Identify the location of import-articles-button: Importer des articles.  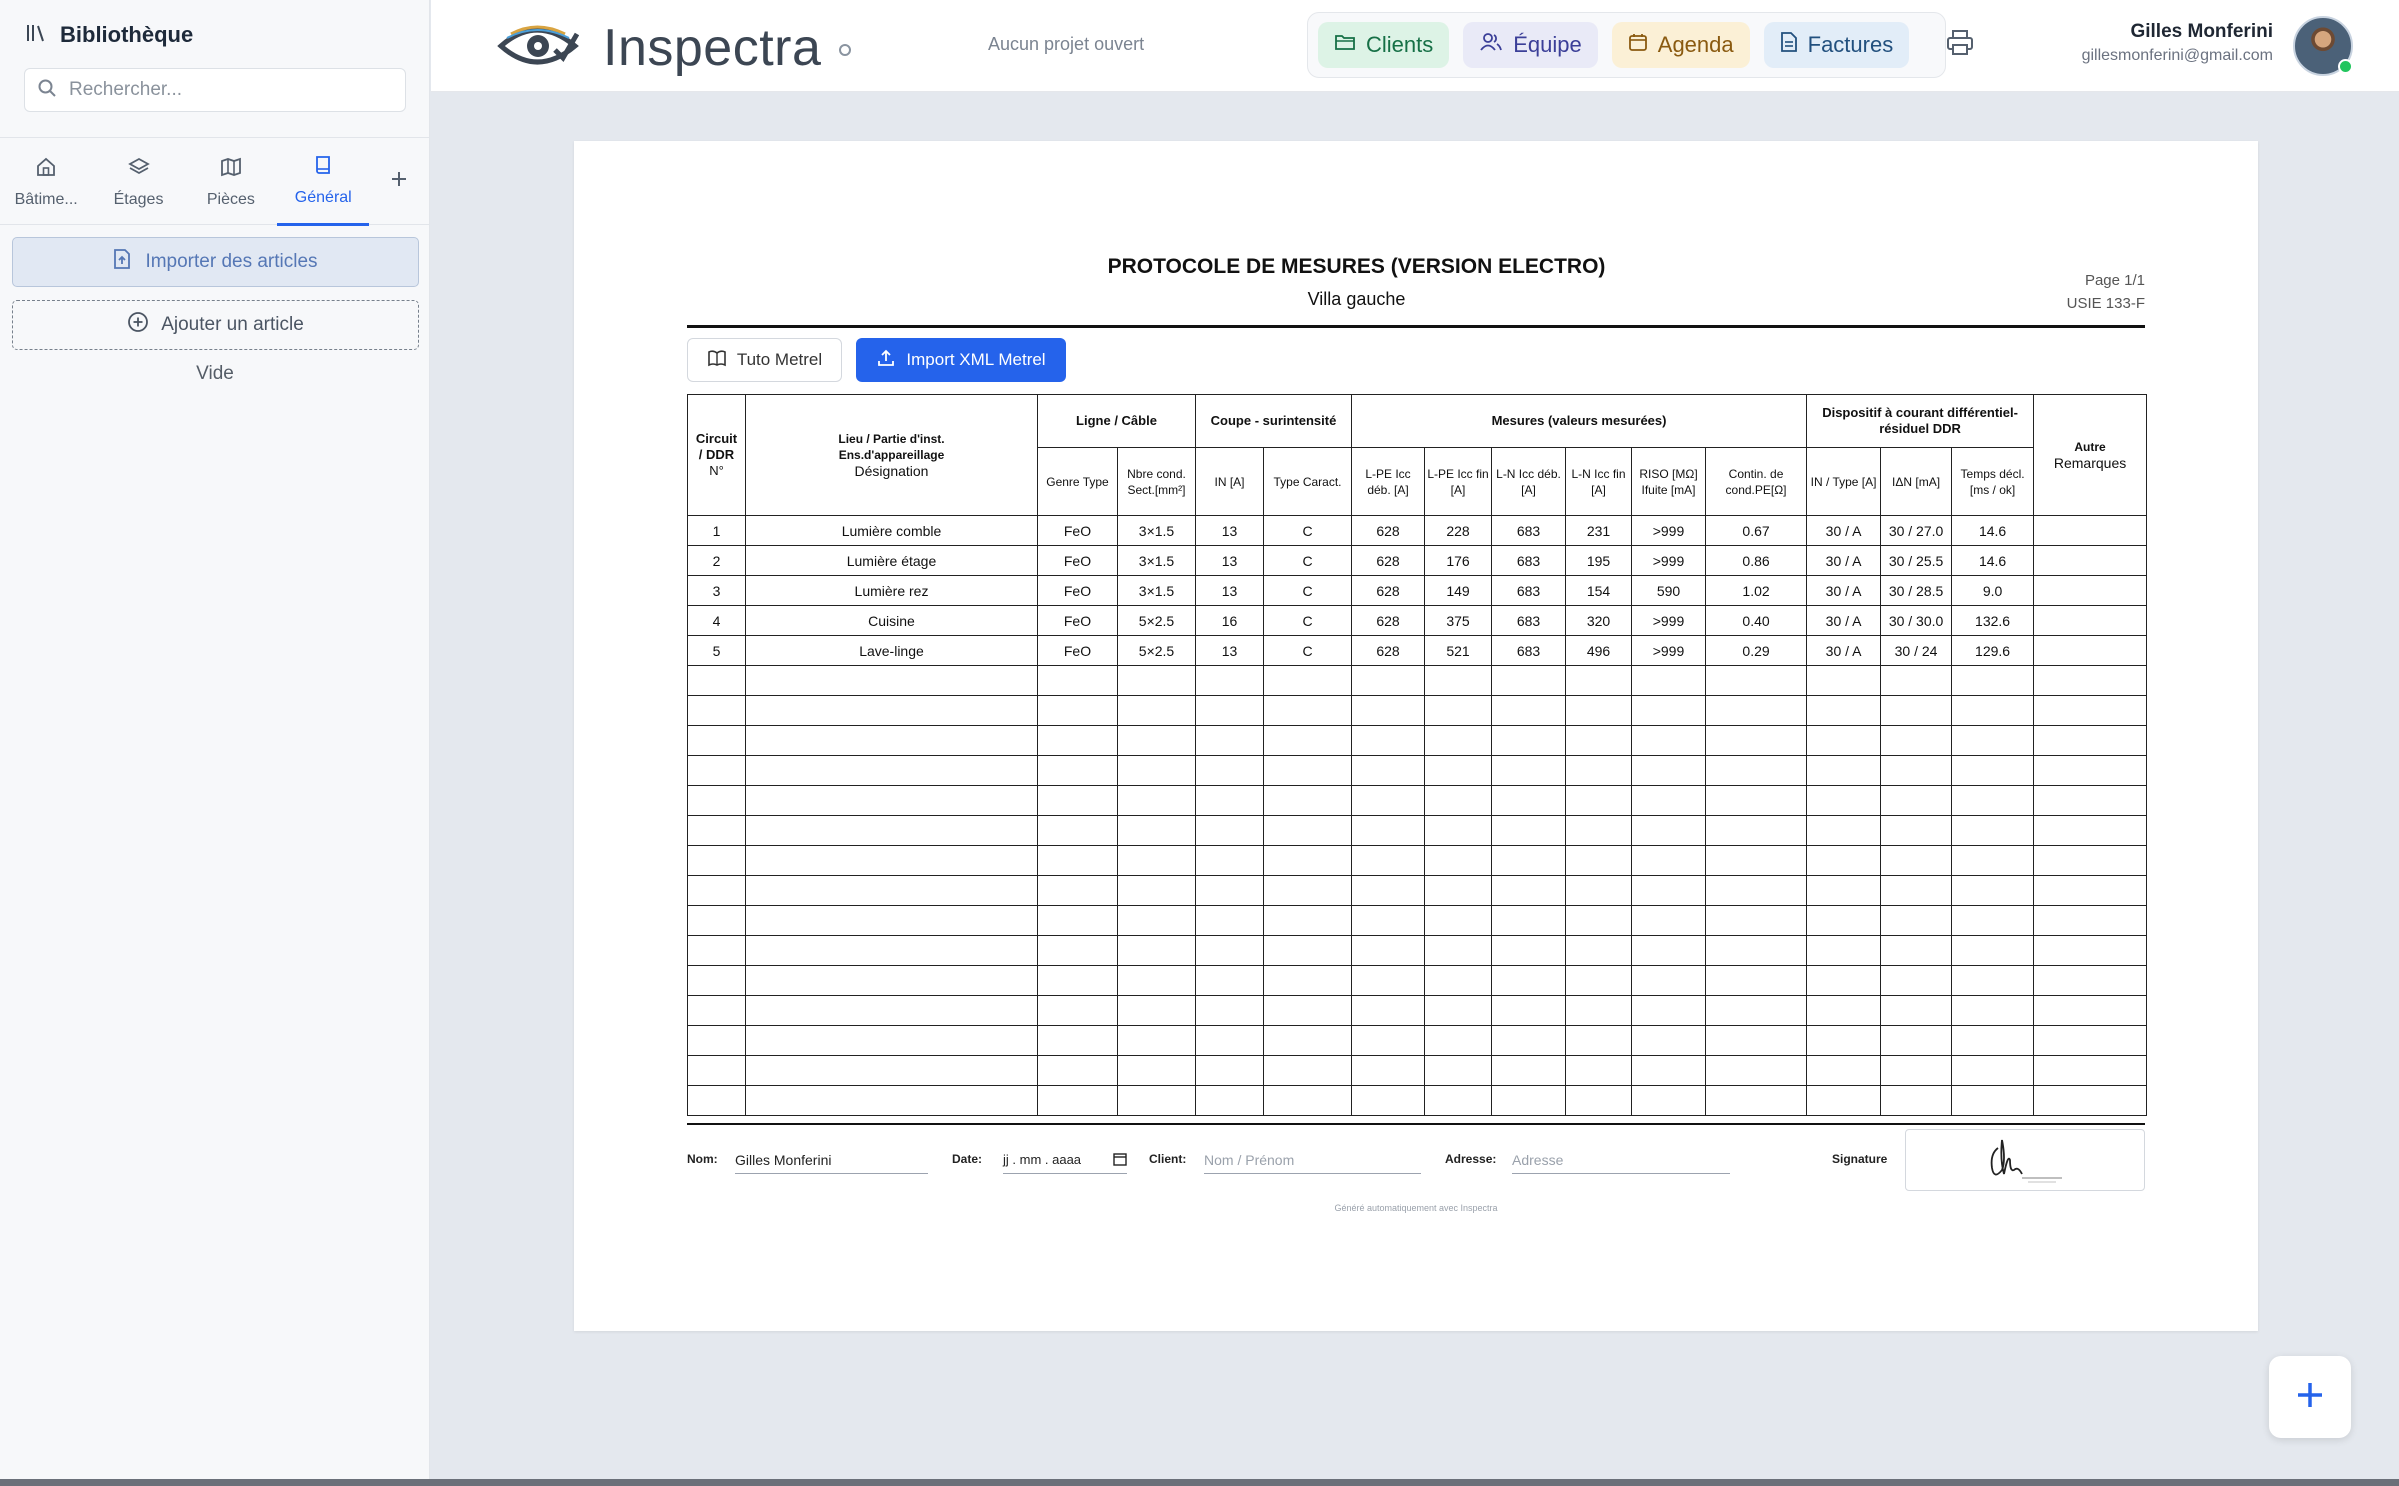
(215, 262).